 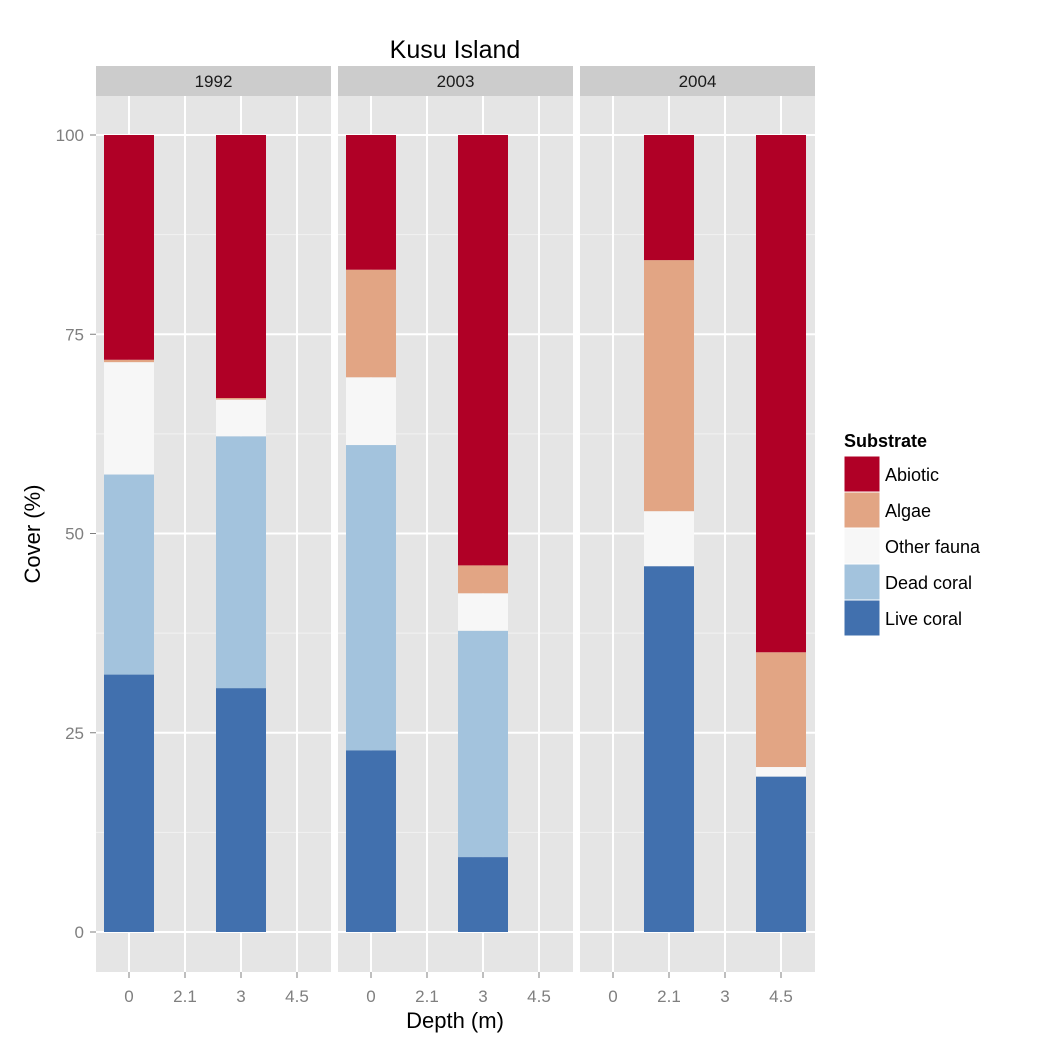 What do you see at coordinates (885, 441) in the screenshot?
I see `legend-title: Substrate` at bounding box center [885, 441].